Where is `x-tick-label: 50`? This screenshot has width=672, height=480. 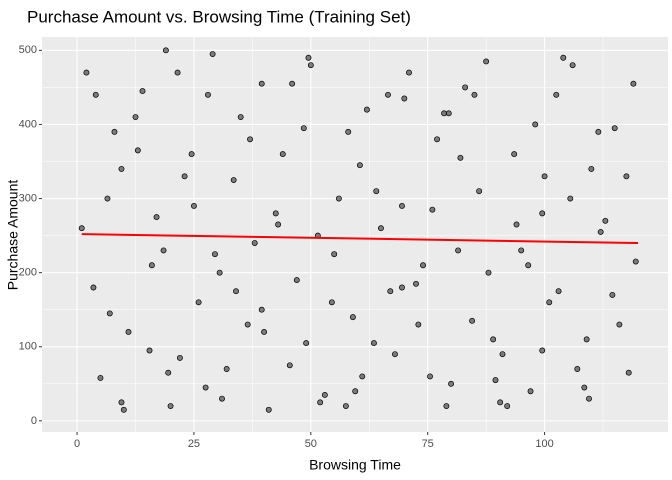
x-tick-label: 50 is located at coordinates (311, 444).